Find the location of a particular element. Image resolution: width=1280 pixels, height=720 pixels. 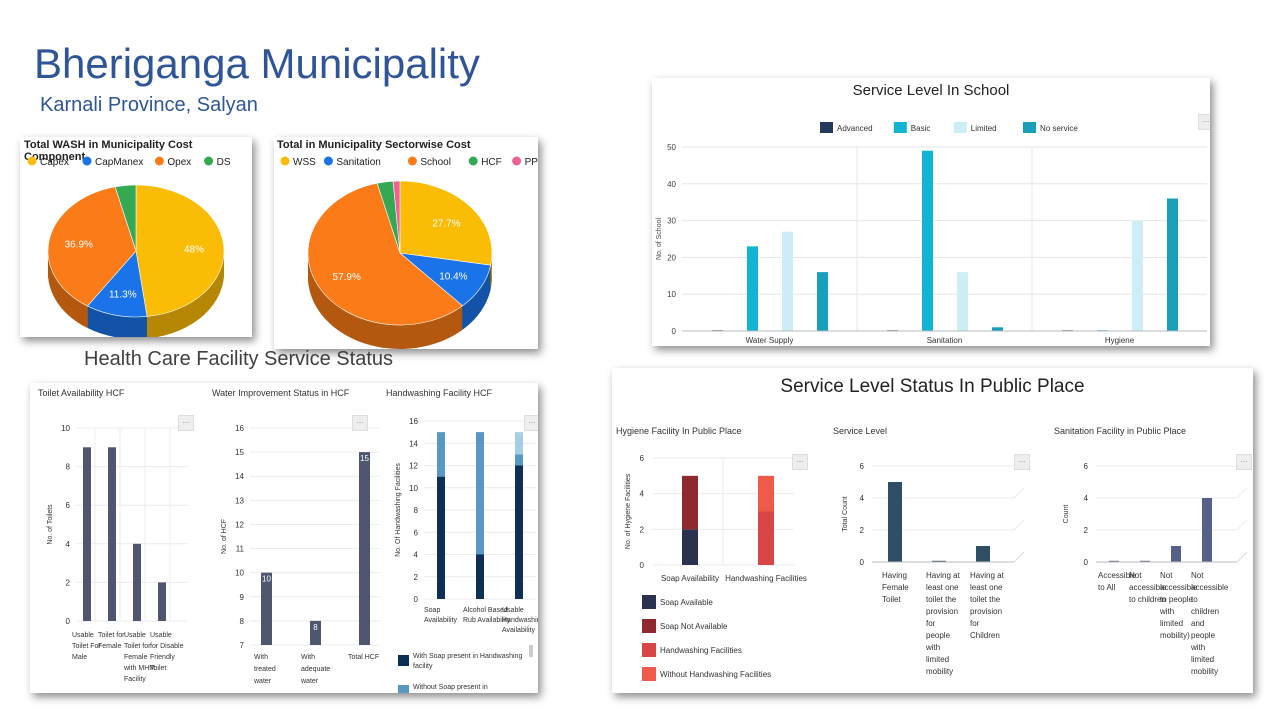

x-tick-label: Toilet for is located at coordinates (111, 635).